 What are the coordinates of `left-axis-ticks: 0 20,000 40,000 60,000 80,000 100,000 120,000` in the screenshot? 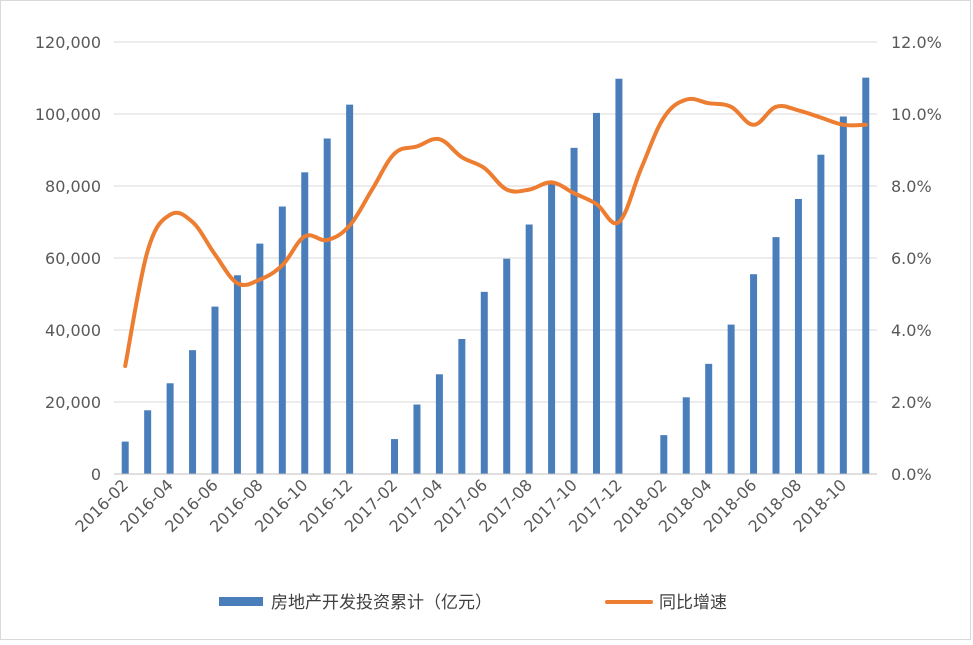 It's located at (68, 258).